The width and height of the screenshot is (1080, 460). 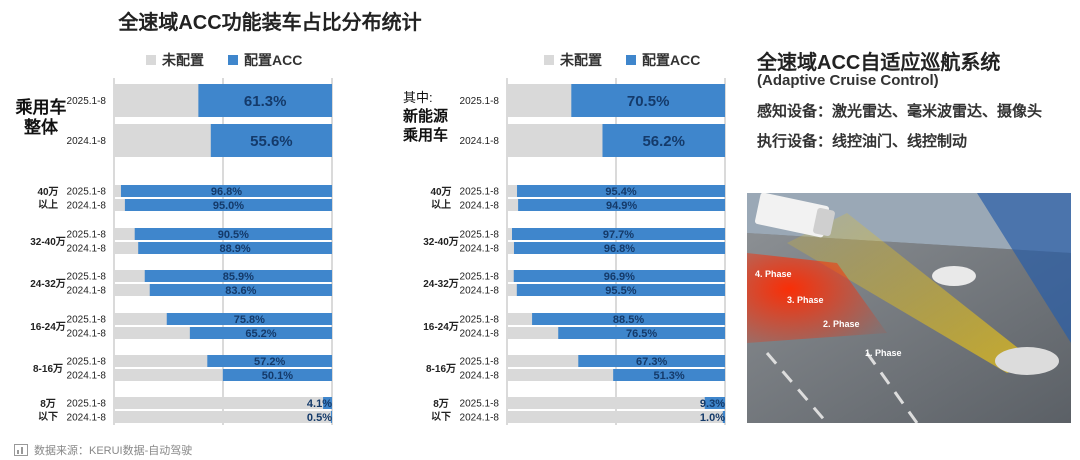 I want to click on chart-source-icon, so click(x=21, y=450).